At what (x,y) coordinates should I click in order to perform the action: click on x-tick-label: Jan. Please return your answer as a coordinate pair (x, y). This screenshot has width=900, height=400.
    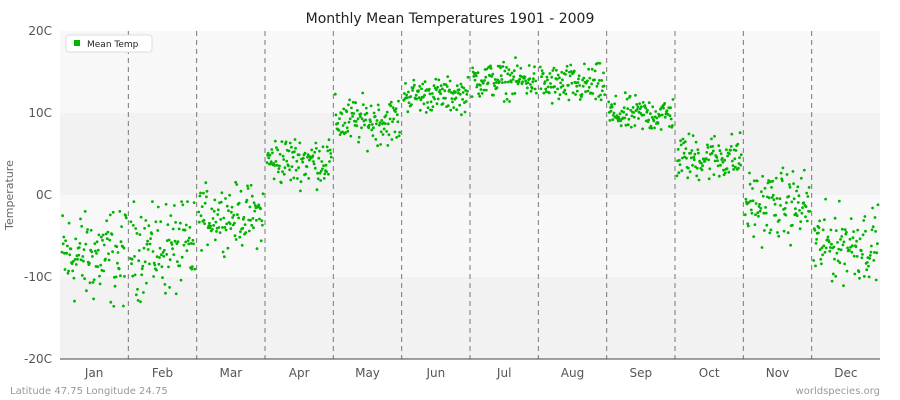
    Looking at the image, I should click on (94, 373).